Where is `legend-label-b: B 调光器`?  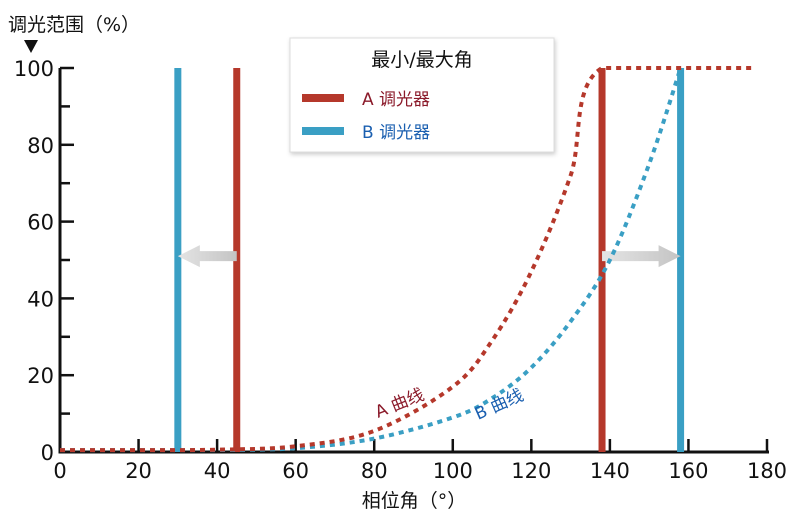 legend-label-b: B 调光器 is located at coordinates (396, 133).